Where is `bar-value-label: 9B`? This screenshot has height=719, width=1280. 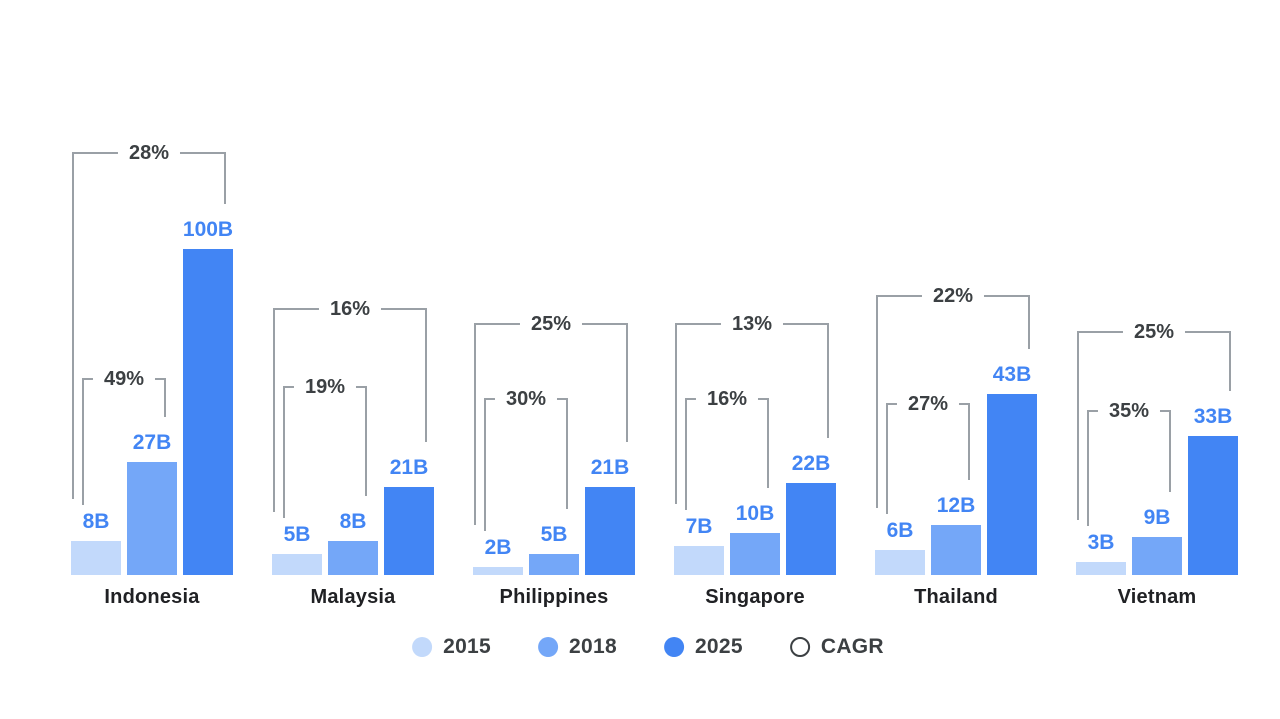
bar-value-label: 9B is located at coordinates (1157, 517).